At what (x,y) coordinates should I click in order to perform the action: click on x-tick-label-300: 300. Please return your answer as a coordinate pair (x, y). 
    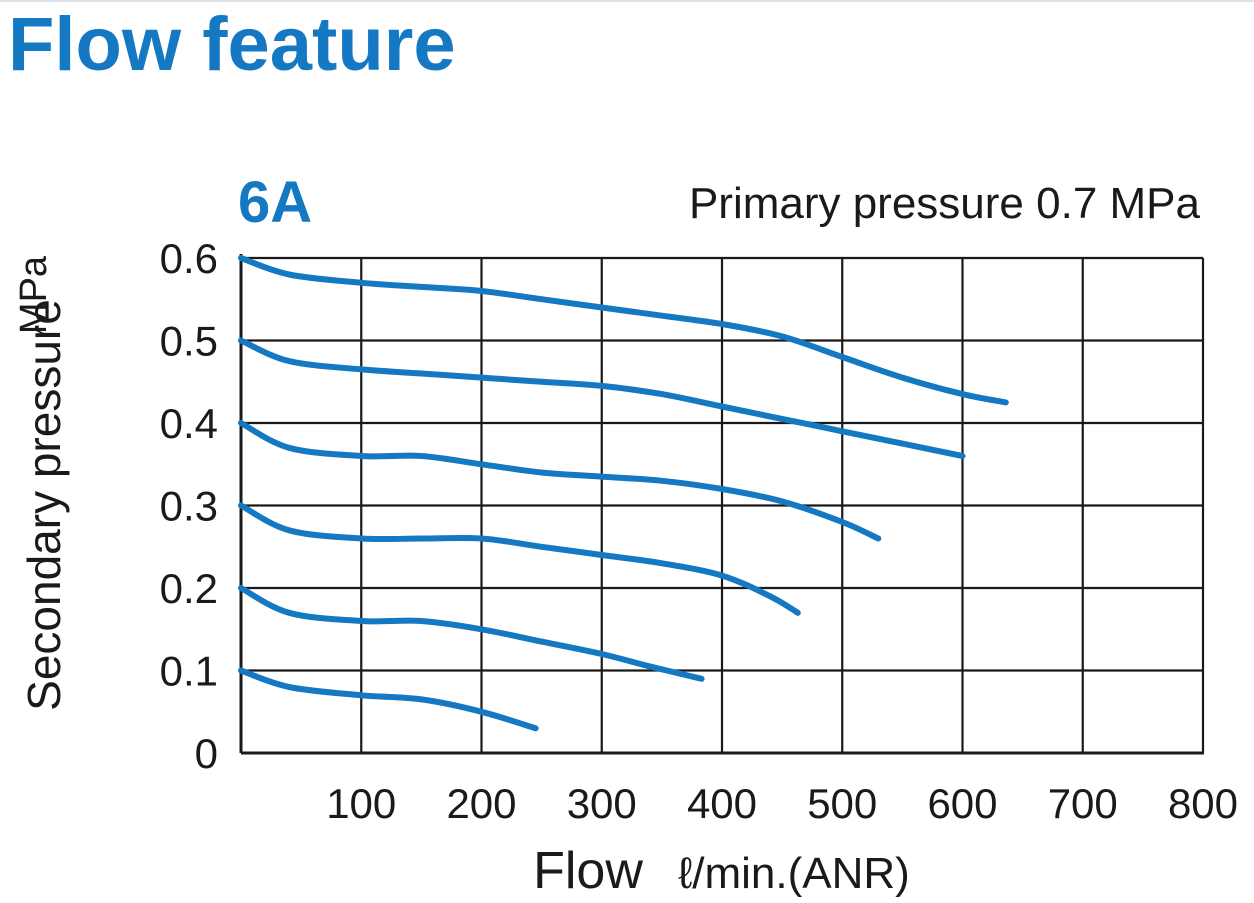
    Looking at the image, I should click on (602, 803).